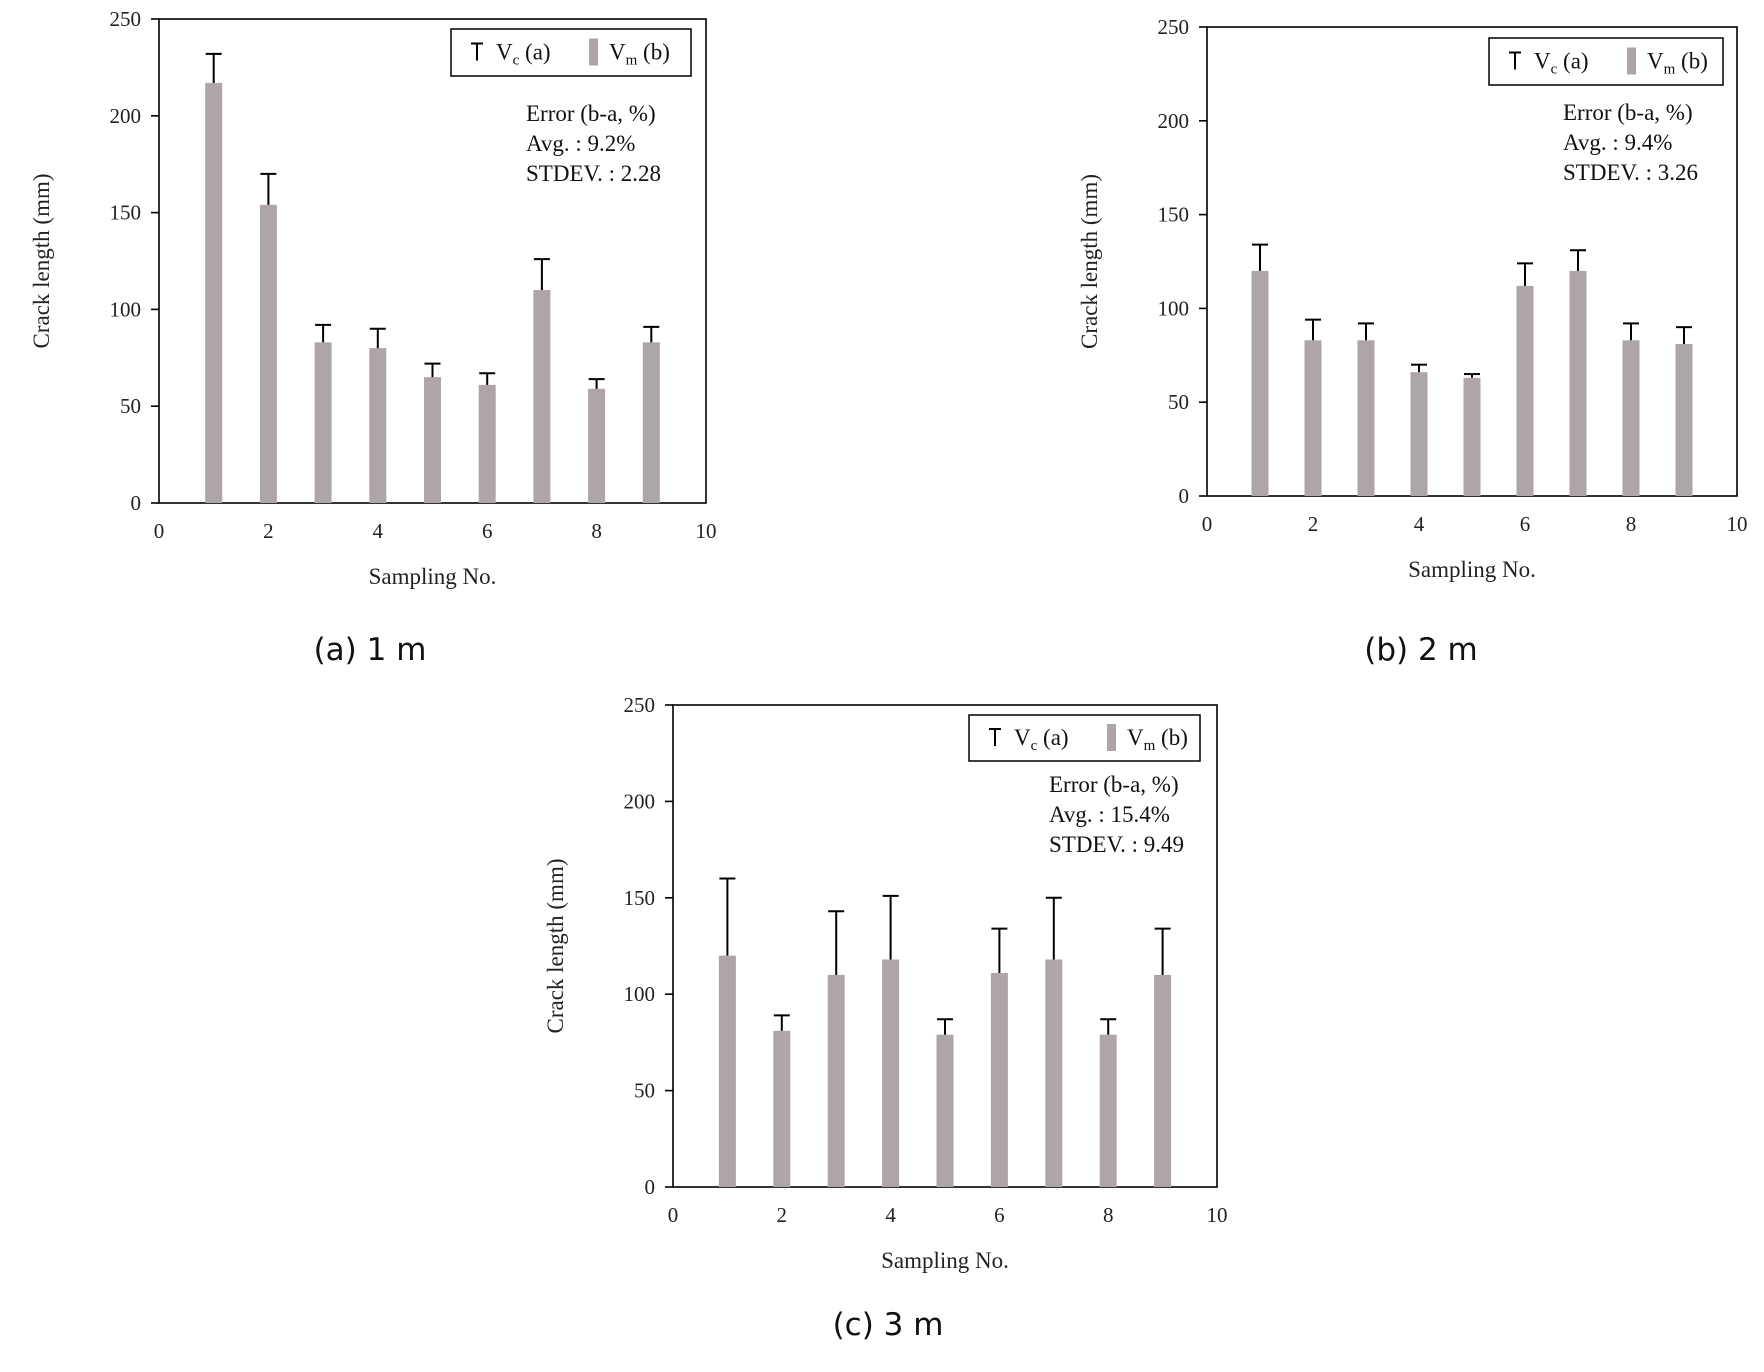 This screenshot has width=1764, height=1372. I want to click on chart-caption: (c) 3 m, so click(888, 1325).